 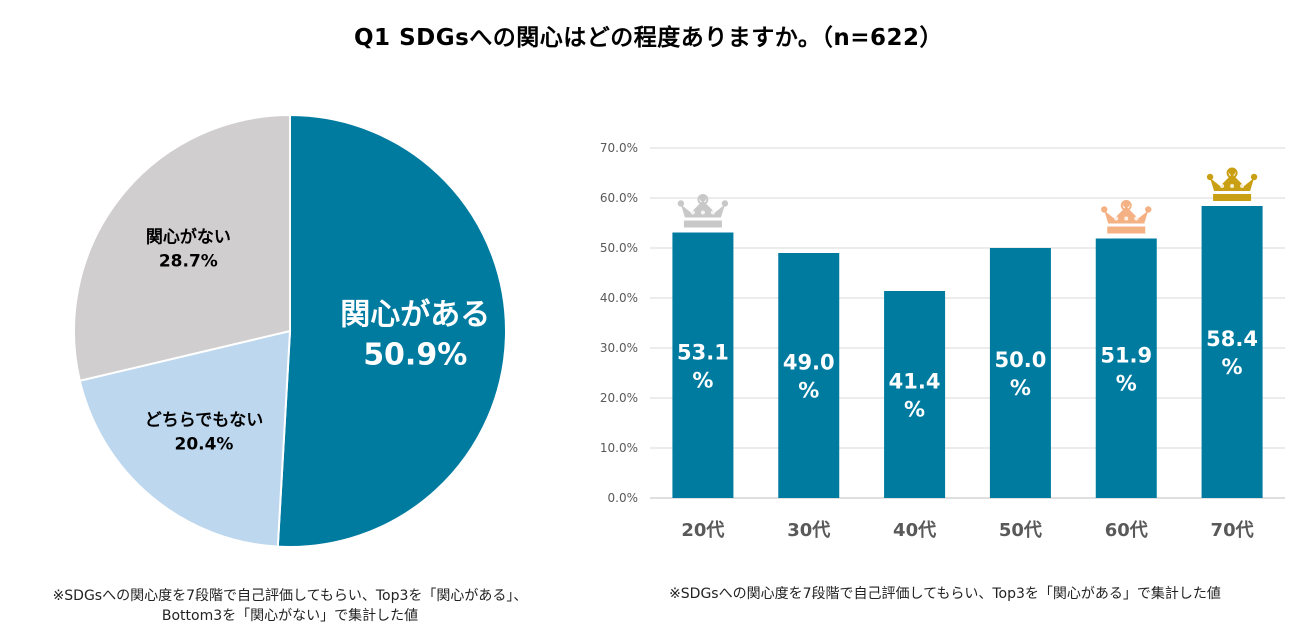 What do you see at coordinates (915, 382) in the screenshot?
I see `bar-value-label: 41.4` at bounding box center [915, 382].